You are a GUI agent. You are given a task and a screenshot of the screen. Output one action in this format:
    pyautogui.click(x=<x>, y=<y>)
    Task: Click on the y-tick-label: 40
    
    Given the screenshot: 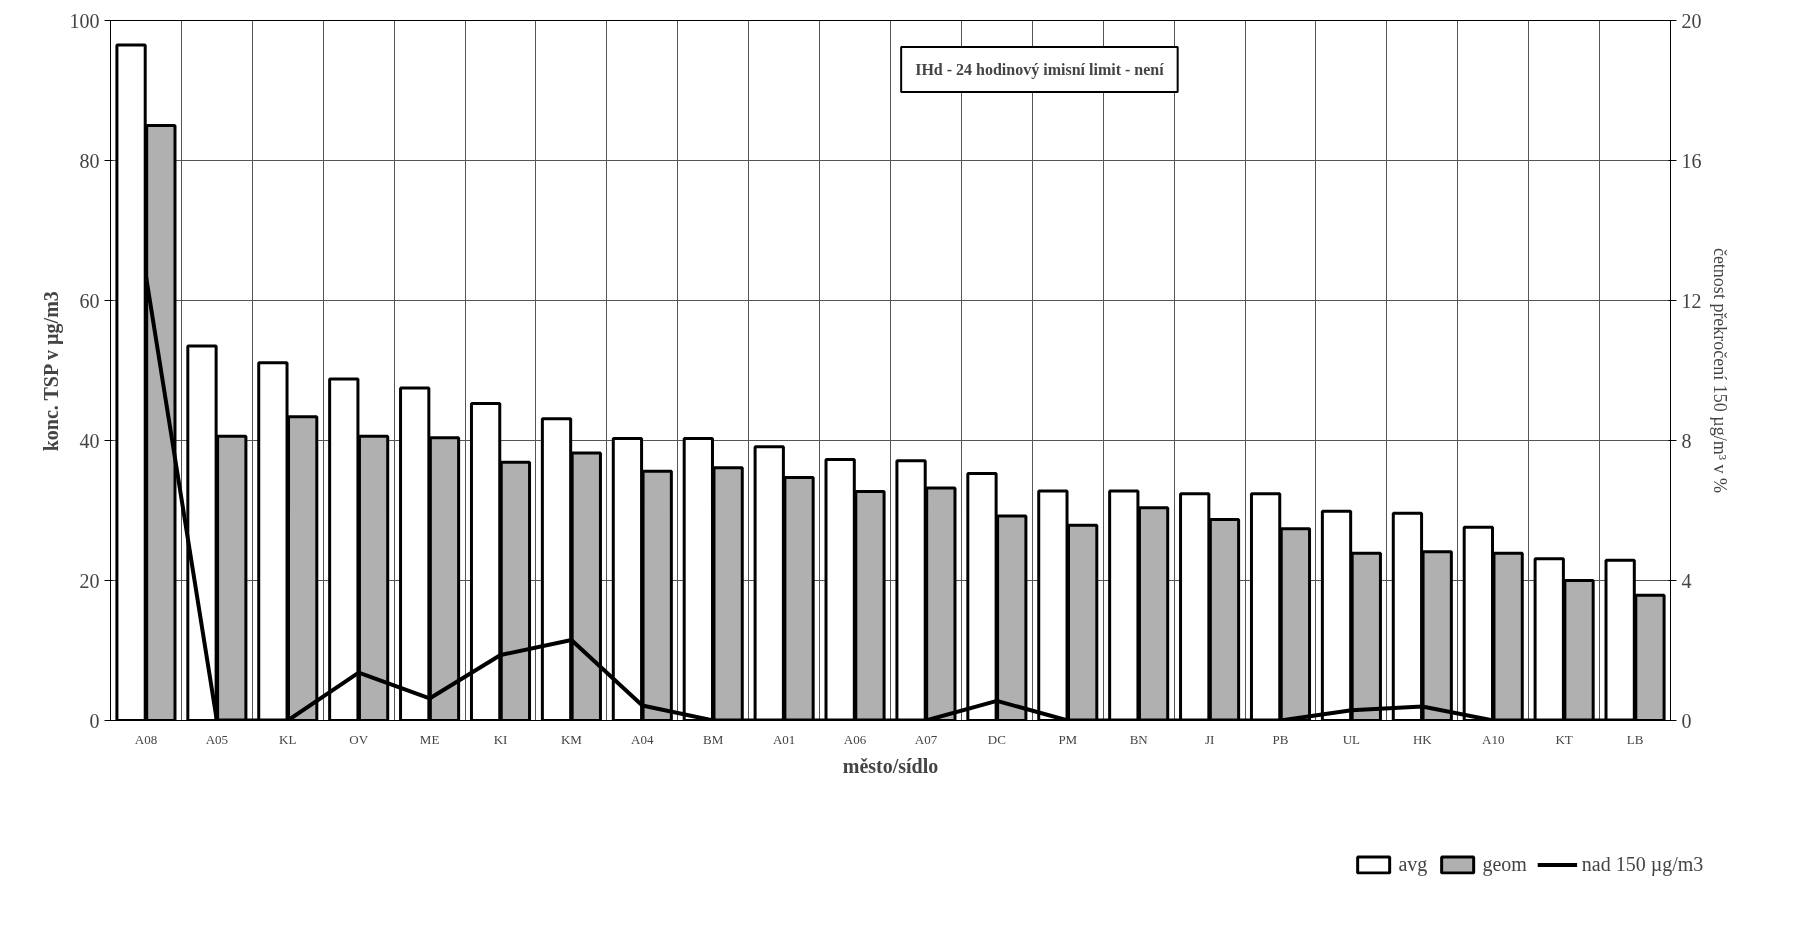 What is the action you would take?
    pyautogui.click(x=89, y=440)
    